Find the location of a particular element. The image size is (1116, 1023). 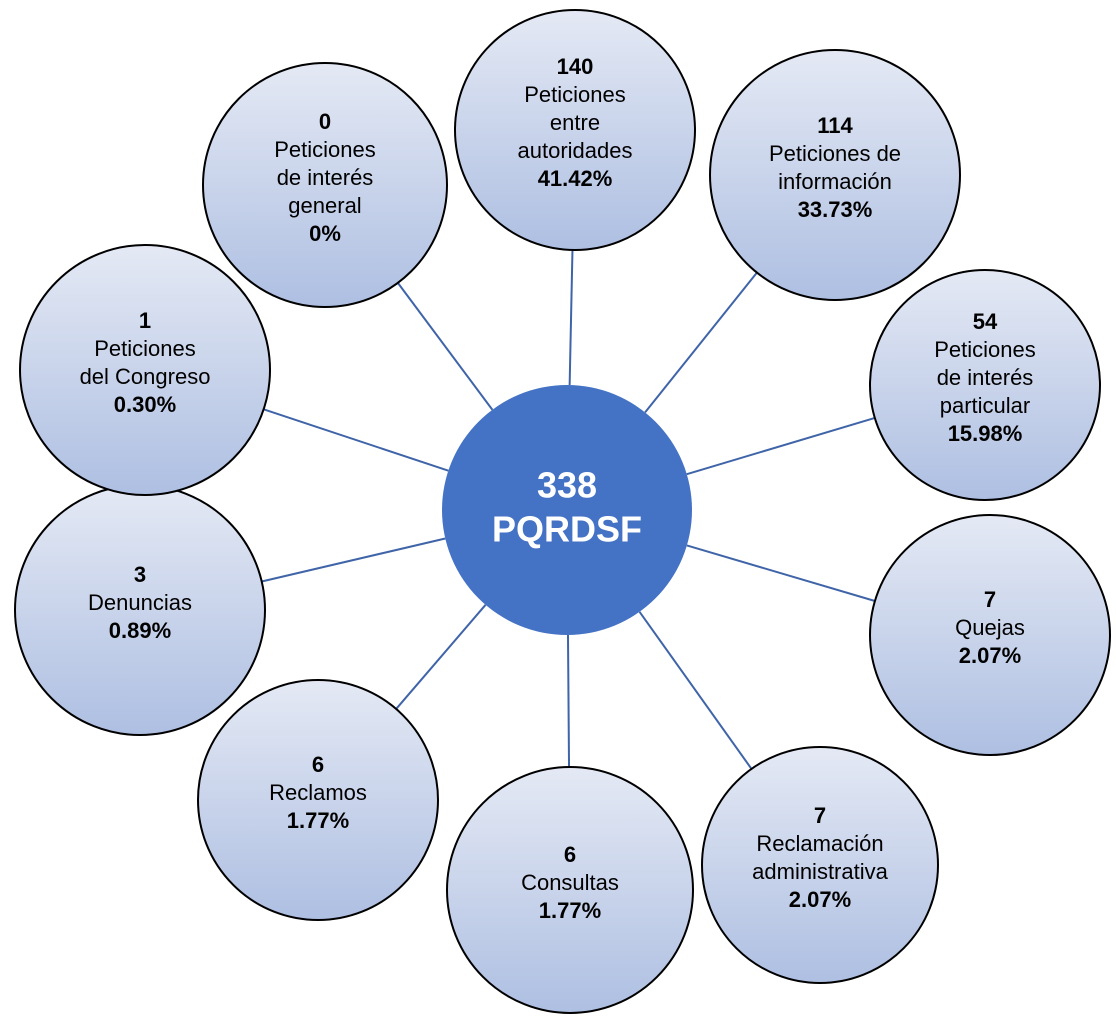

node-label: Reclamación is located at coordinates (819, 843).